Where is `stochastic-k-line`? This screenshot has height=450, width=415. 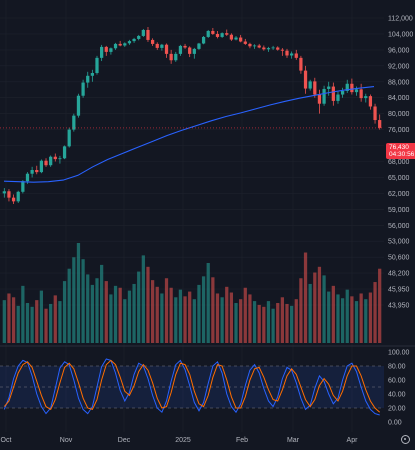 stochastic-k-line is located at coordinates (191, 387).